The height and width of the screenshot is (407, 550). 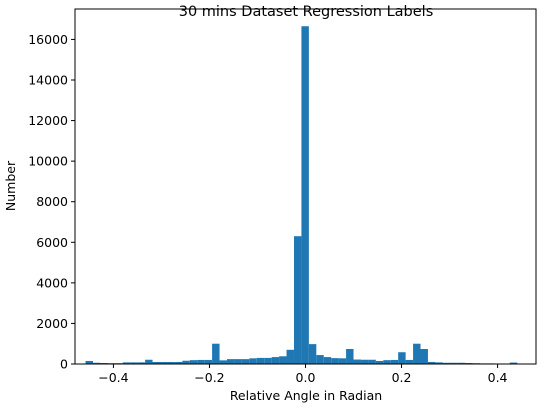 I want to click on x-axis: −0.4 −0.2 0.0 0.2 0.4, so click(x=303, y=374).